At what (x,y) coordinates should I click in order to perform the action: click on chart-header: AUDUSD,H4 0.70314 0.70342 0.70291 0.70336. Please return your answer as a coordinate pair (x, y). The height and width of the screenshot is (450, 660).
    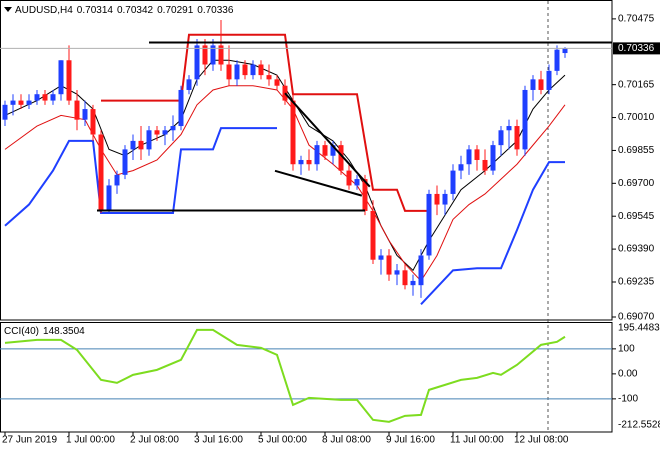
    Looking at the image, I should click on (124, 10).